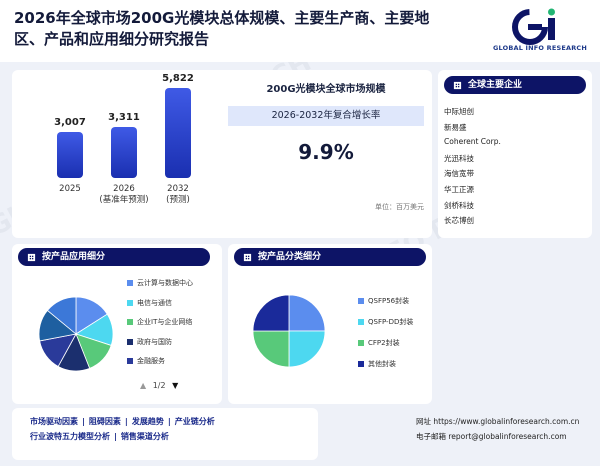 The image size is (600, 466). Describe the element at coordinates (472, 142) in the screenshot. I see `company-item: Coherent Corp.` at that location.